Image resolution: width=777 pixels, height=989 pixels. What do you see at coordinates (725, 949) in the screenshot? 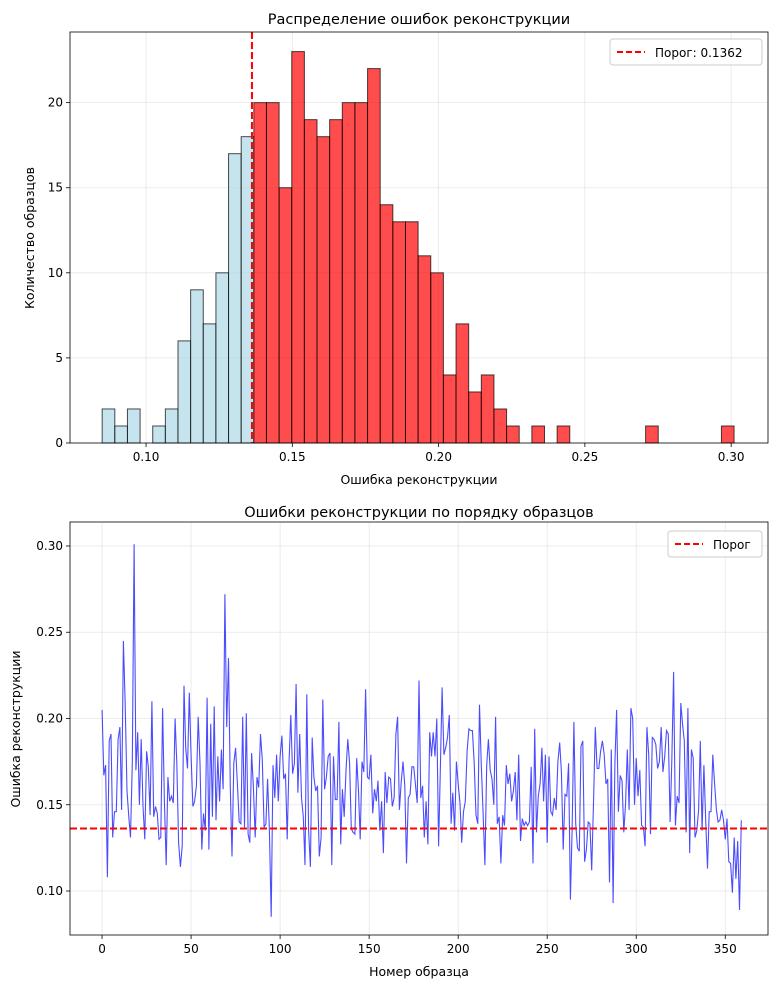
I see `line-x-tick-label: 350` at bounding box center [725, 949].